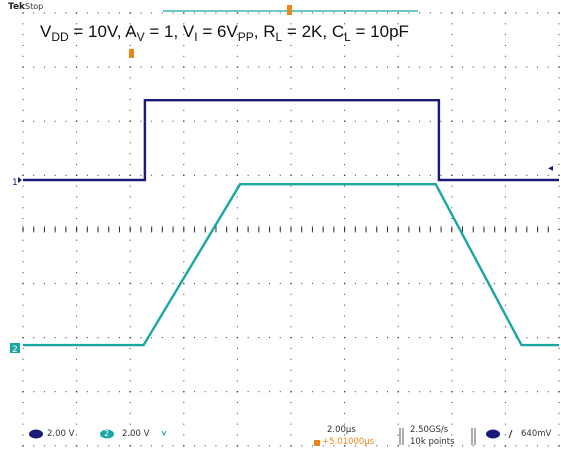  Describe the element at coordinates (493, 434) in the screenshot. I see `trigger-source-icon` at that location.